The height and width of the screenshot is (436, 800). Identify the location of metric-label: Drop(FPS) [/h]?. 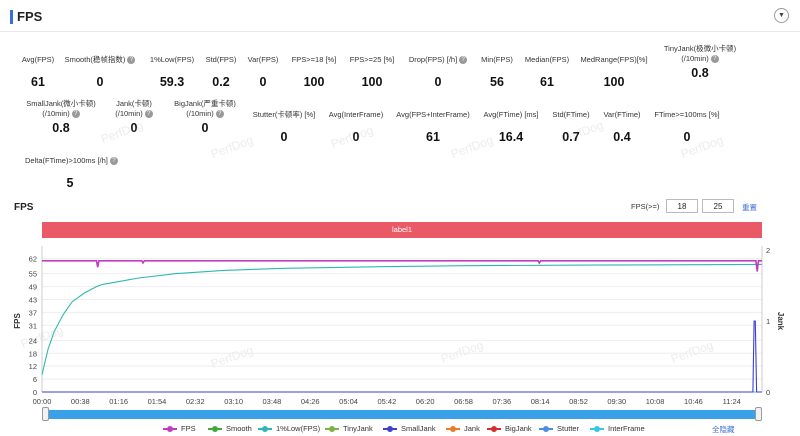
(438, 60).